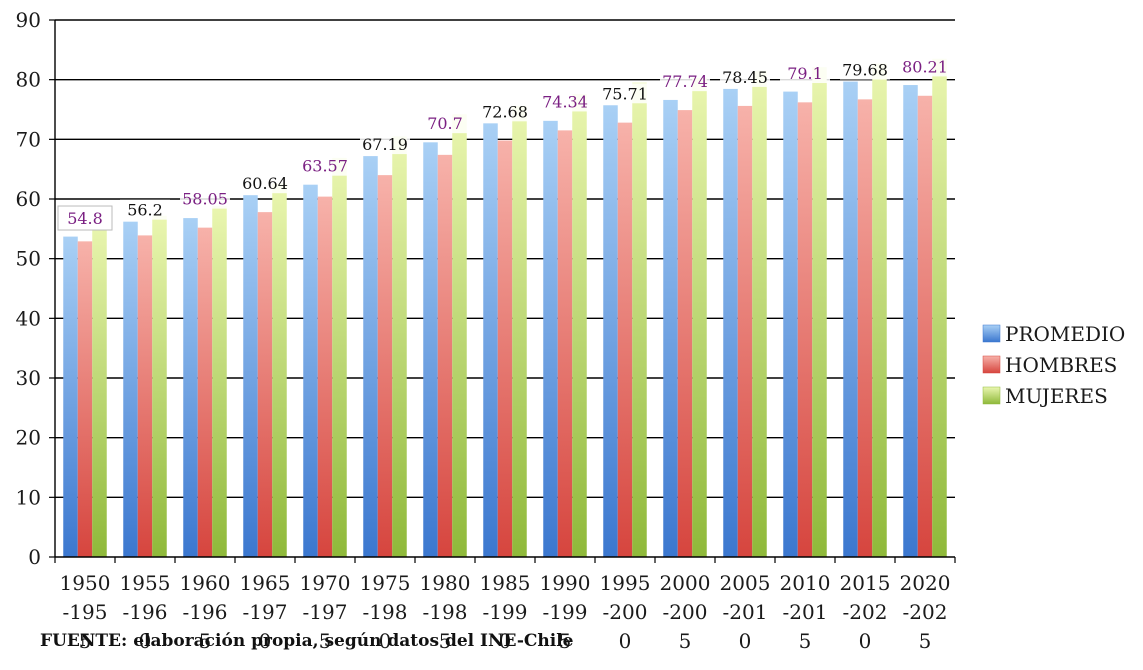 Image resolution: width=1143 pixels, height=670 pixels. I want to click on x-tick-label: 1985, so click(505, 583).